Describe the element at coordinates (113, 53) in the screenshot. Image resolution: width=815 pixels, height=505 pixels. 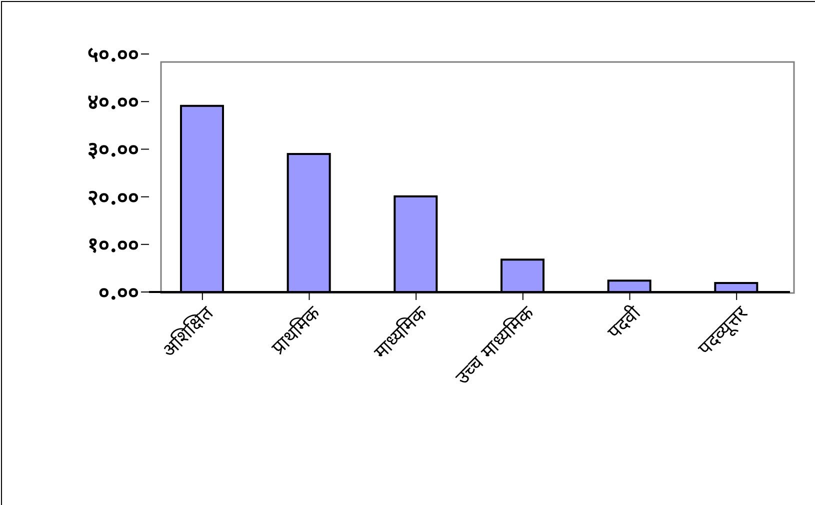
I see `y-tick-label: ५०.००` at that location.